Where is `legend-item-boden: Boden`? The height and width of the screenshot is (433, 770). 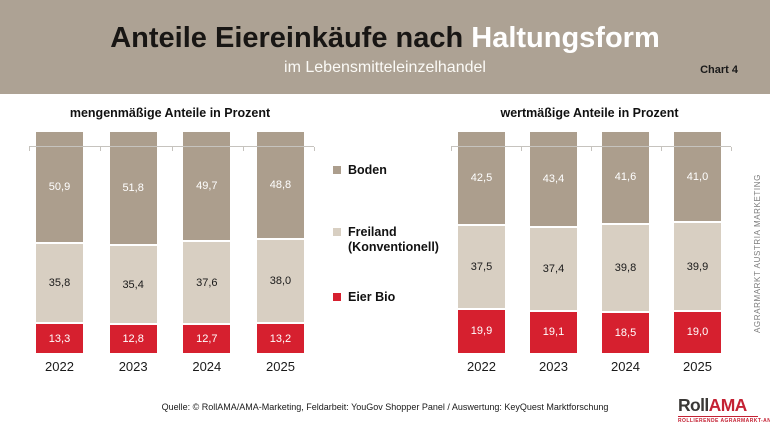 legend-item-boden: Boden is located at coordinates (388, 170).